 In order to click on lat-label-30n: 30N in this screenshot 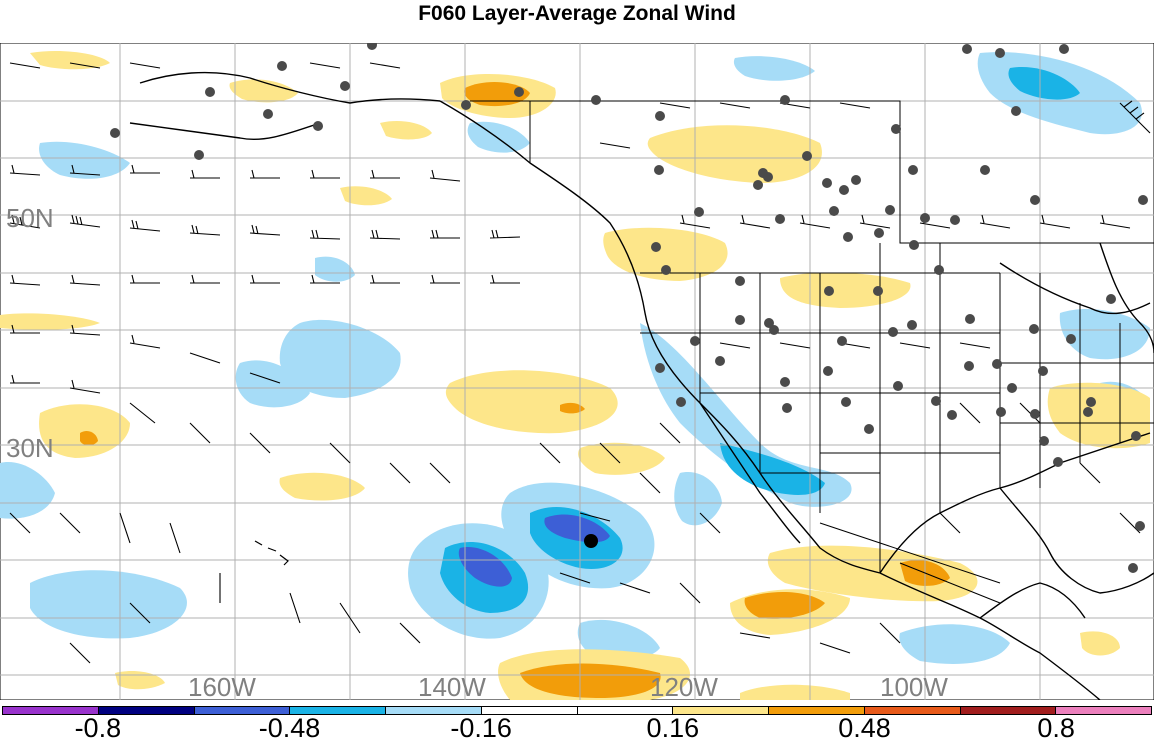, I will do `click(30, 448)`.